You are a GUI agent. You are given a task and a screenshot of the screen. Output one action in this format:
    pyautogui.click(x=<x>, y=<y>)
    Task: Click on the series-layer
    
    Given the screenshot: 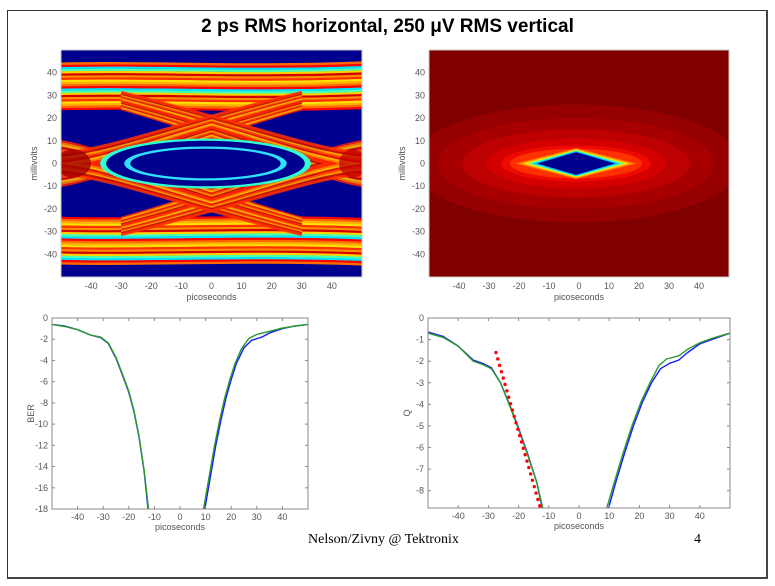 What is the action you would take?
    pyautogui.click(x=579, y=419)
    